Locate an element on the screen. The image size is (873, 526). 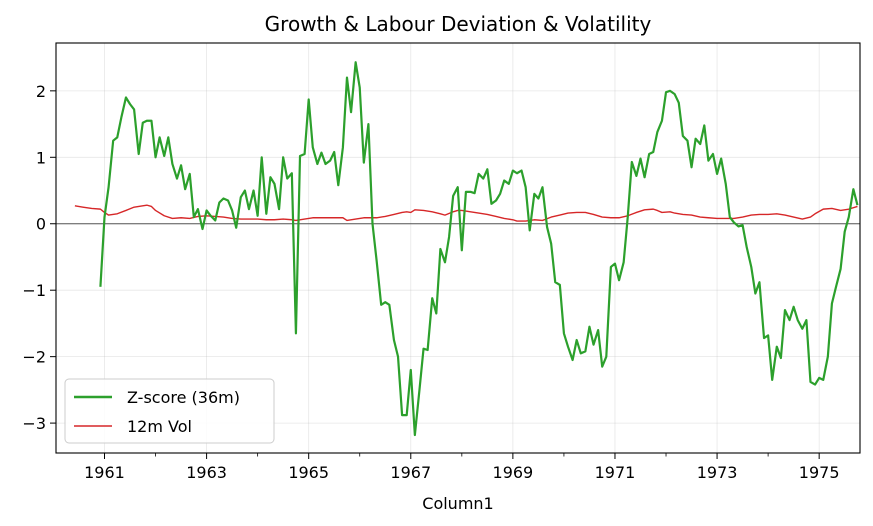
y-tick-label: −1 is located at coordinates (34, 290).